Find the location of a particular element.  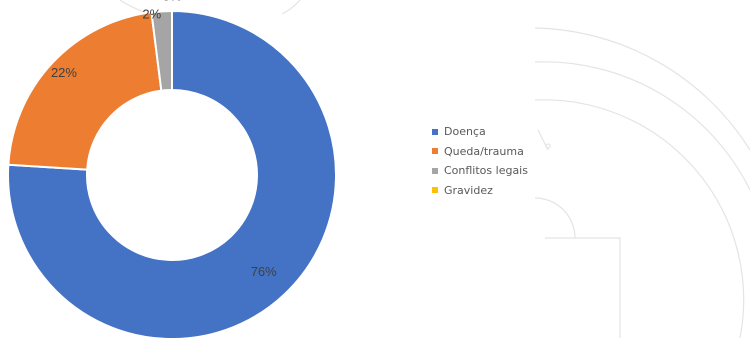

data-label: 2% is located at coordinates (151, 13).